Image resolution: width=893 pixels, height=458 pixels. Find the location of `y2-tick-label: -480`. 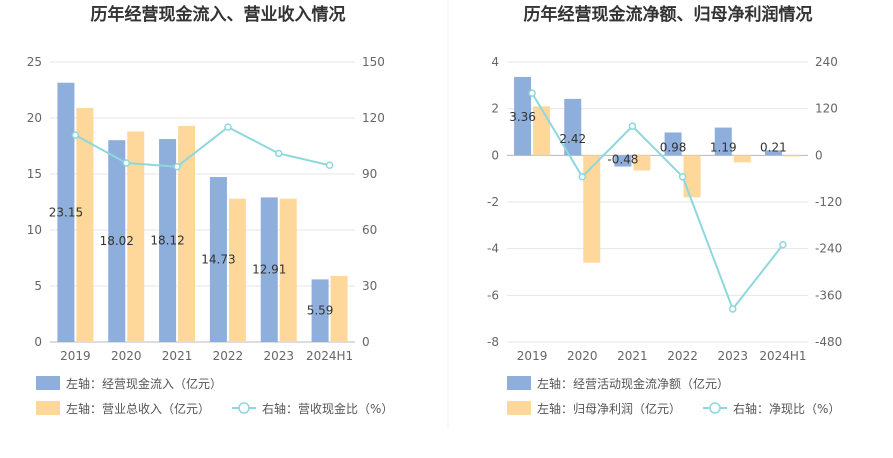

y2-tick-label: -480 is located at coordinates (828, 342).